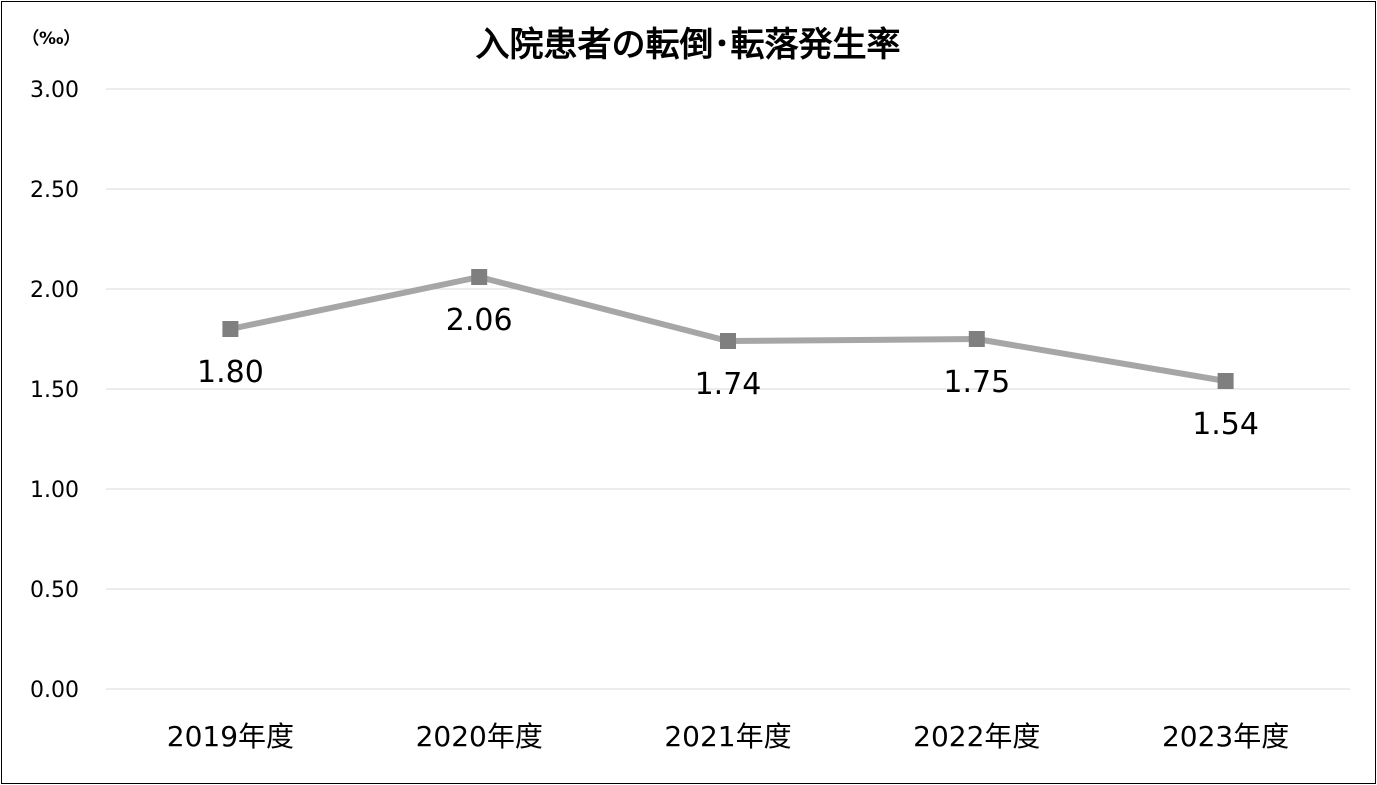  What do you see at coordinates (976, 736) in the screenshot?
I see `x-tick-label: 2022年度` at bounding box center [976, 736].